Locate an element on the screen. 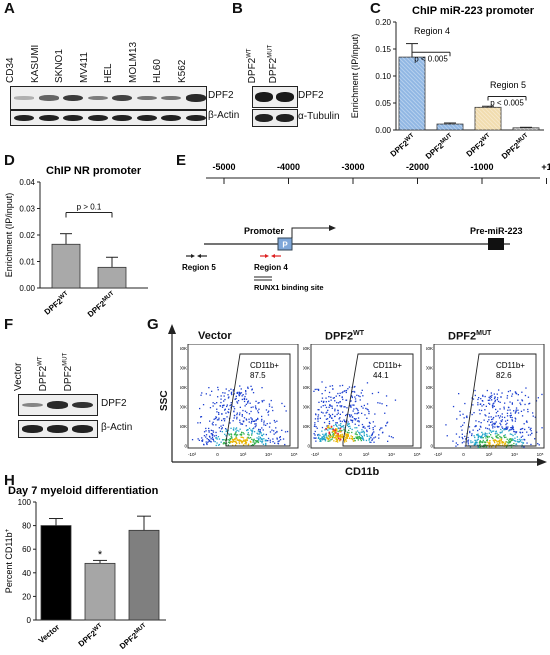  flow-y-tick: 0 is located at coordinates (431, 446).